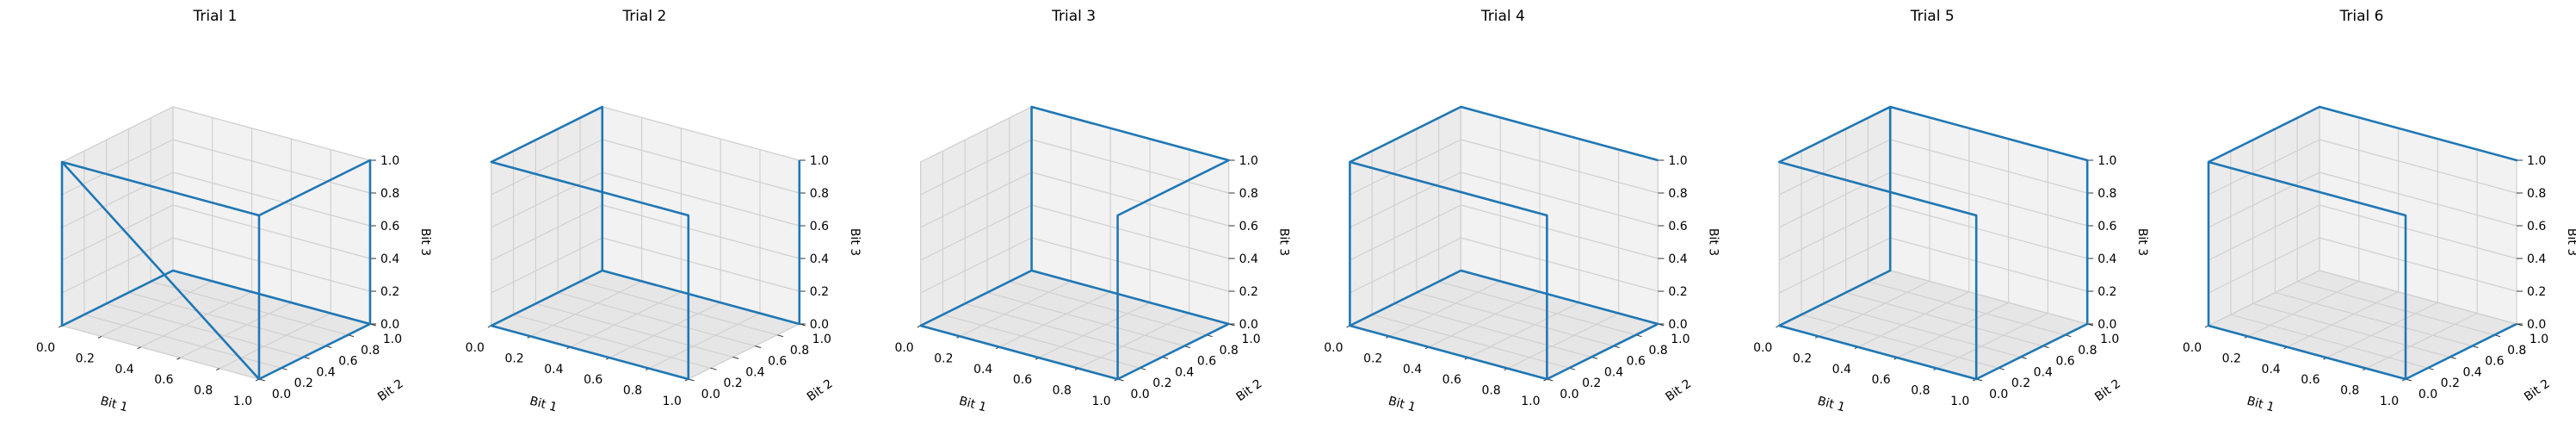  I want to click on y-tick-label: 0.0, so click(710, 395).